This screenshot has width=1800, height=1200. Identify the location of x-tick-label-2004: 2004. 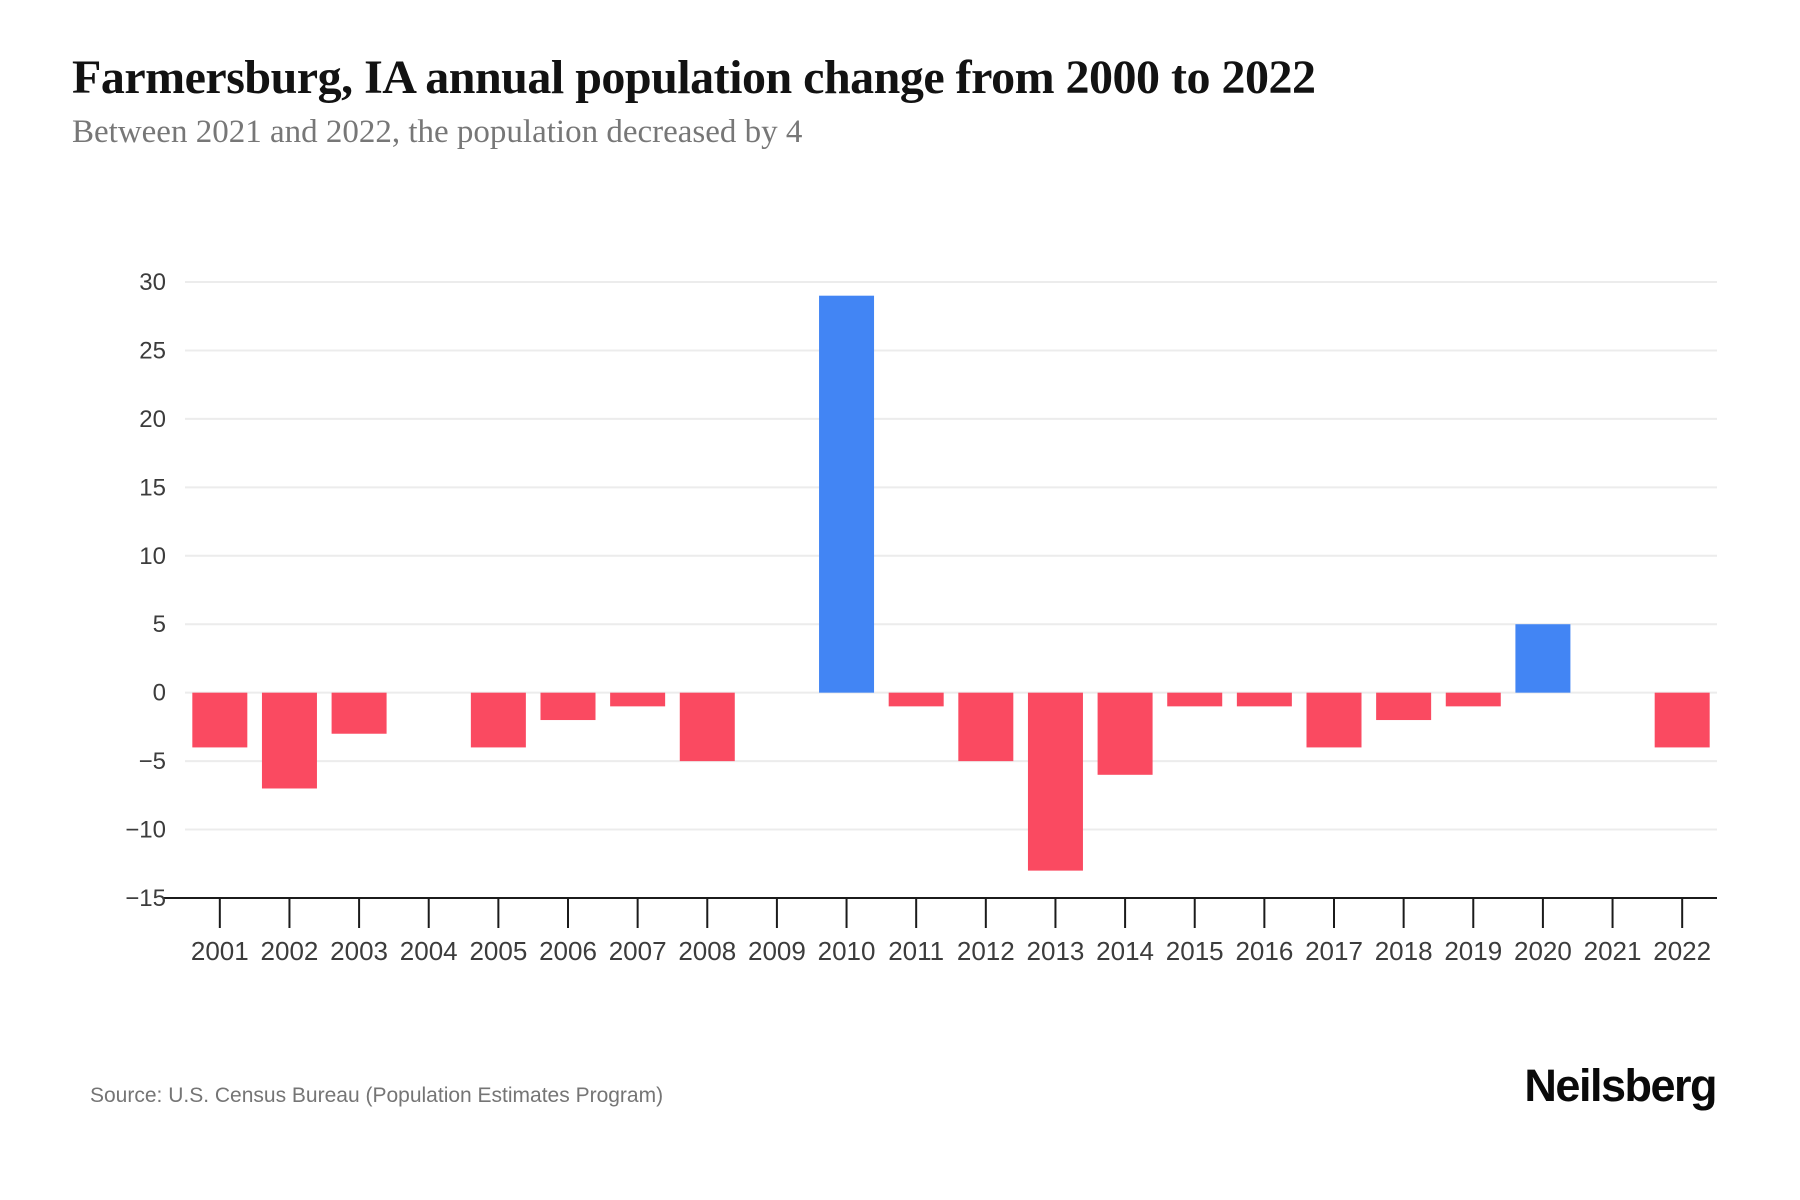
(429, 951).